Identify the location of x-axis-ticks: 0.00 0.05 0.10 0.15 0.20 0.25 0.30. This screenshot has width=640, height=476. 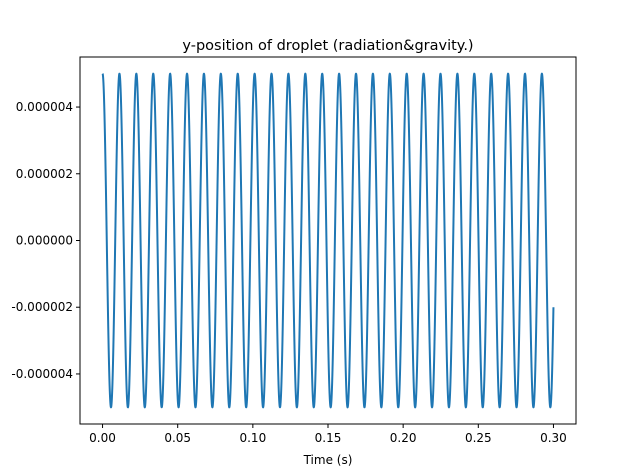
(328, 434).